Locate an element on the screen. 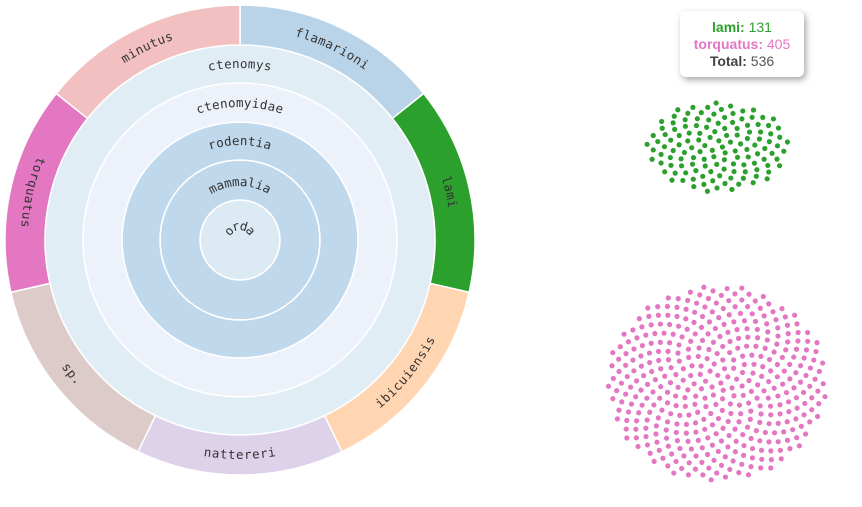 The height and width of the screenshot is (507, 862). tooltip-torquatus-label: torquatus: is located at coordinates (728, 44).